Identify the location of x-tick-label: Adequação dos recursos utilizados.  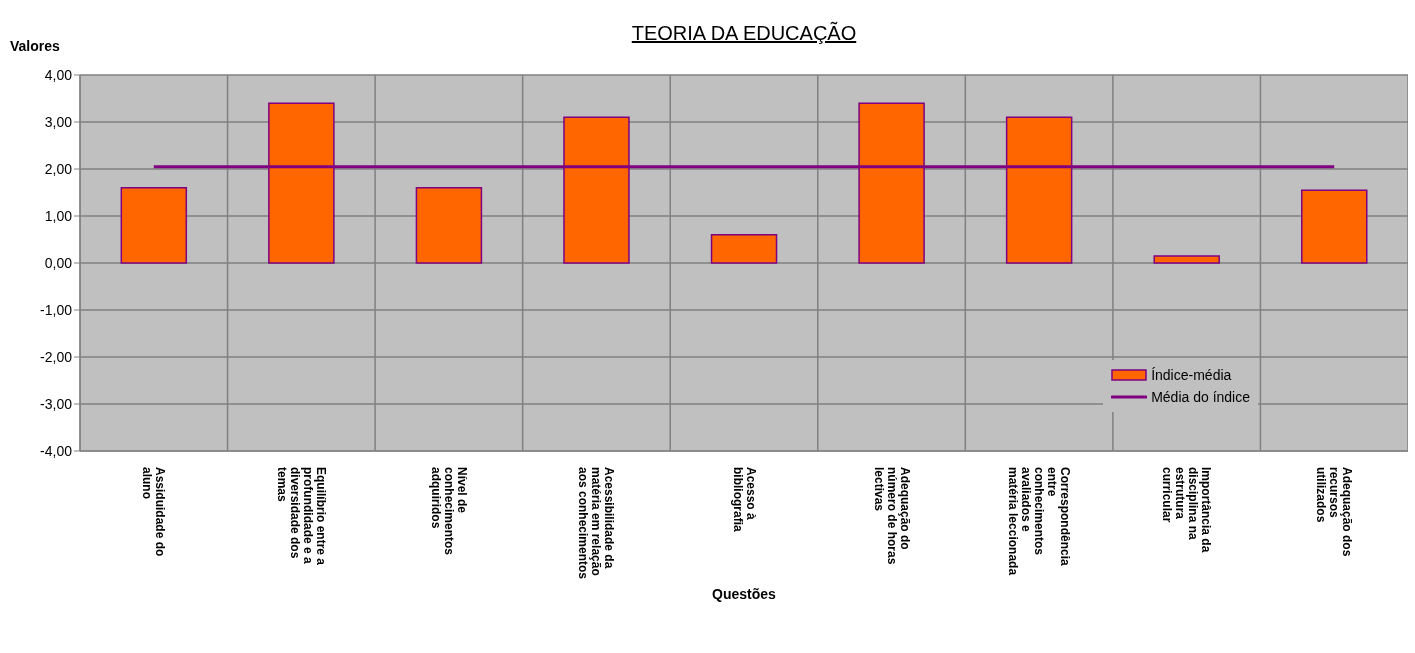
(1334, 512).